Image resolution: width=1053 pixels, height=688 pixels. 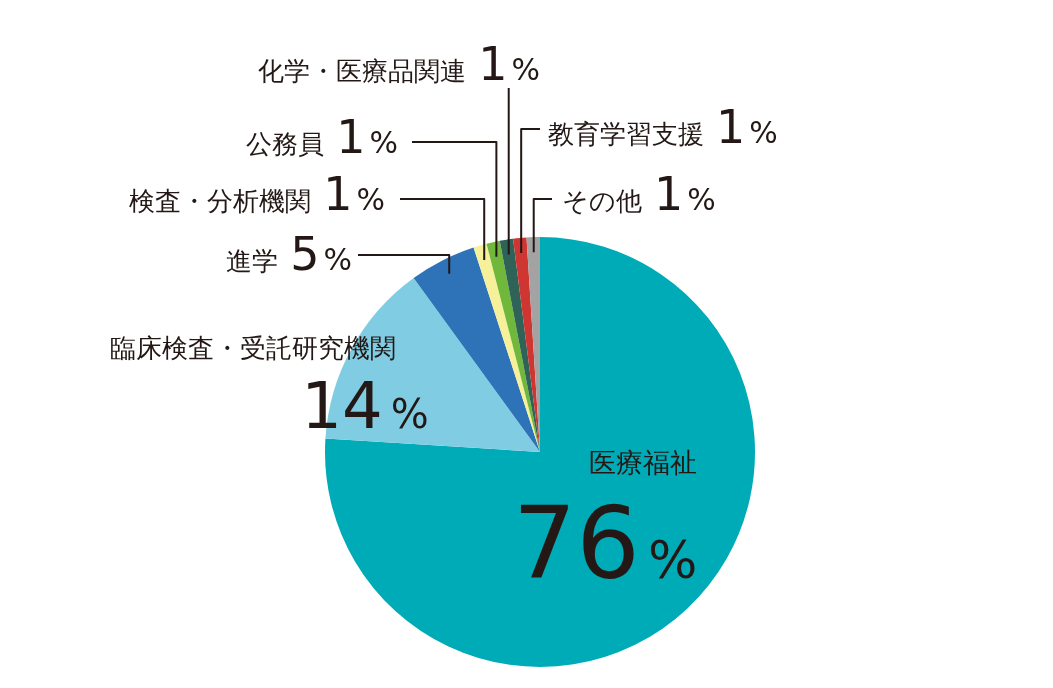 I want to click on slice-label: 教育学習支援, so click(x=626, y=134).